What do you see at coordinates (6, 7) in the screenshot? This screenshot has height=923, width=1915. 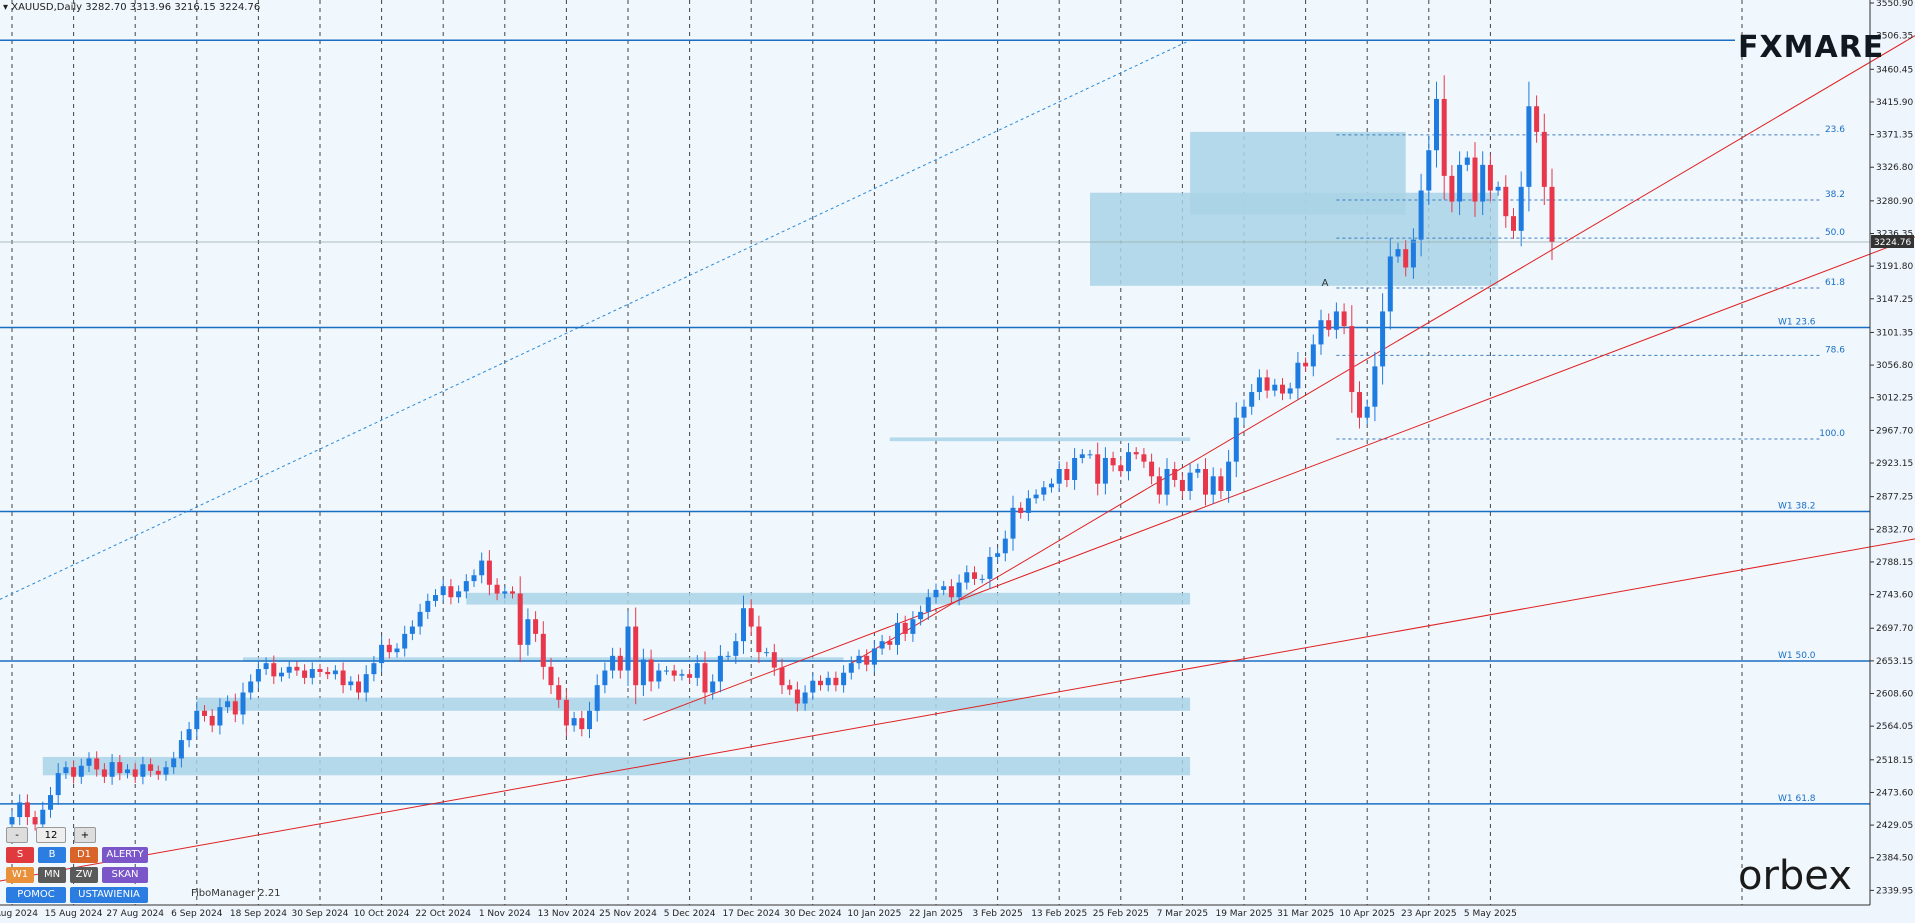 I see `chevron-down-icon: ▾` at bounding box center [6, 7].